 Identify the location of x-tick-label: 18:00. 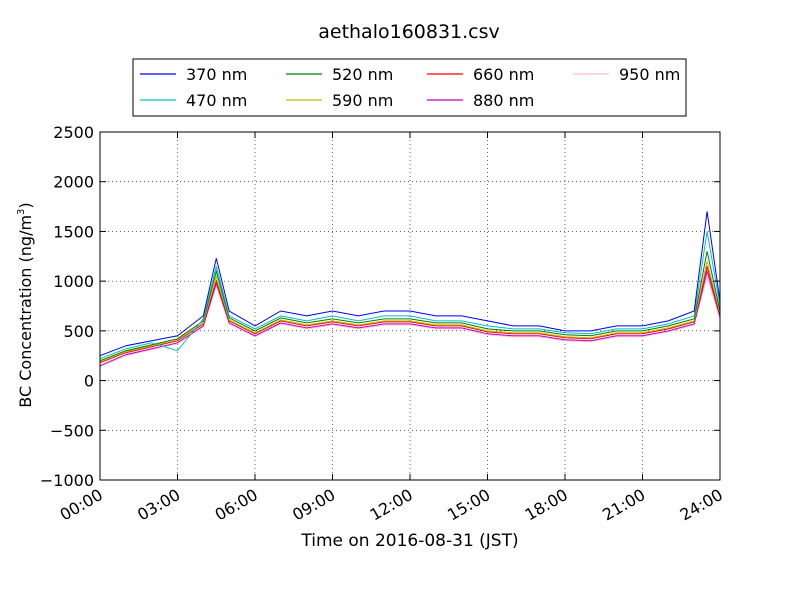
(546, 505).